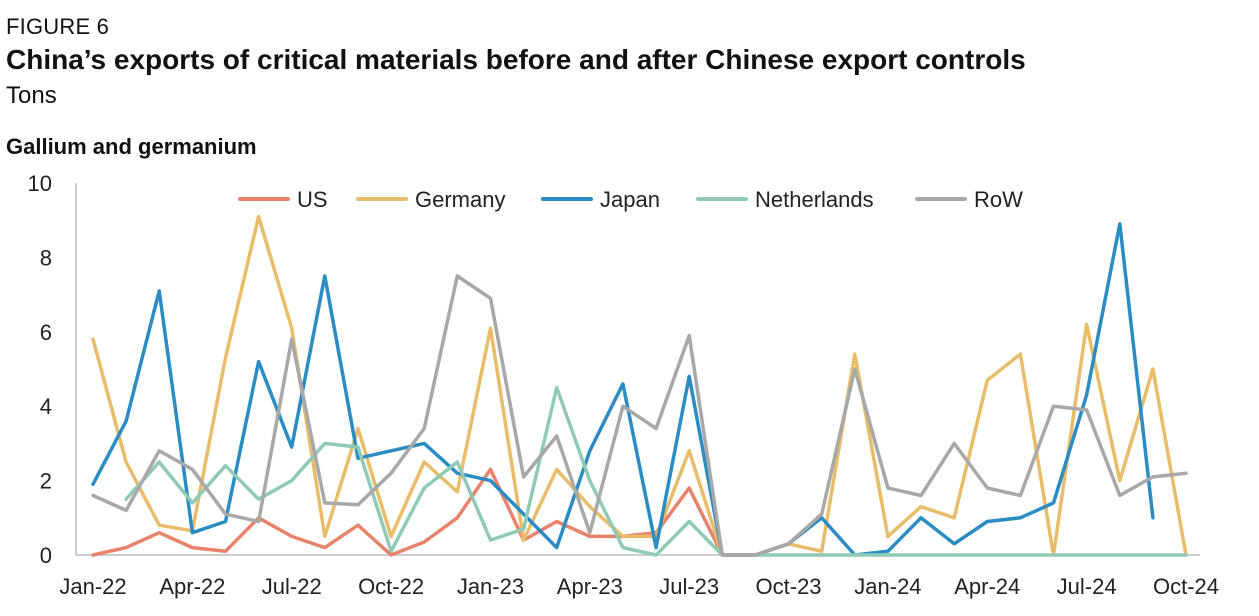 This screenshot has height=616, width=1259. I want to click on y-tick-label: 2, so click(46, 481).